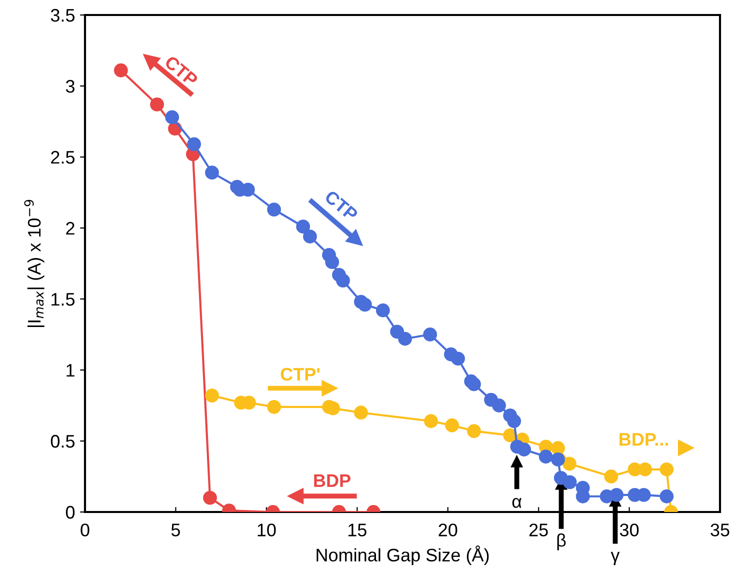 The image size is (733, 583). I want to click on x-tick-label: 30, so click(629, 530).